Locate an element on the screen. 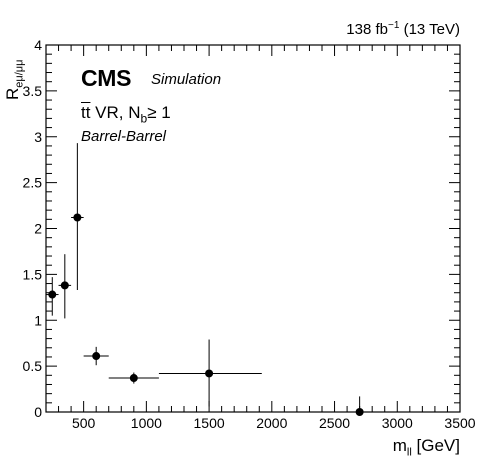 The height and width of the screenshot is (469, 486). energy-label: (13 TeV) is located at coordinates (429, 29).